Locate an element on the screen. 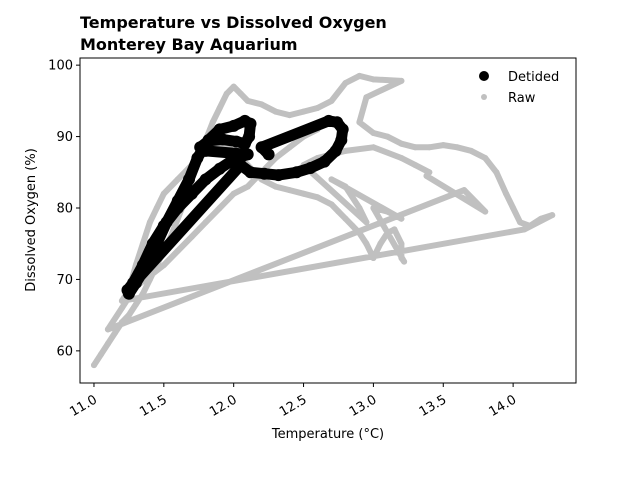  y-axis: 60 70 80 90 100 is located at coordinates (64, 209).